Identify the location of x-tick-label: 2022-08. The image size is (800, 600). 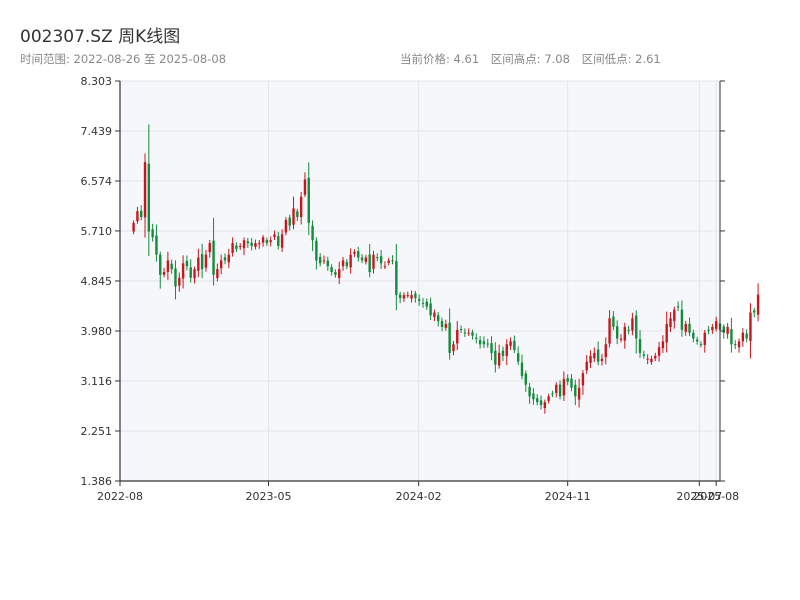
(120, 496).